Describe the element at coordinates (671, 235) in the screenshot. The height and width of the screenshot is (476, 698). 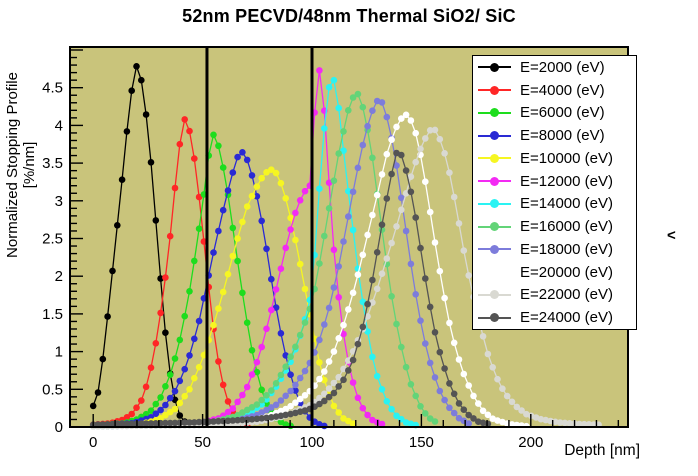
I see `collapse-arrow-icon: <` at that location.